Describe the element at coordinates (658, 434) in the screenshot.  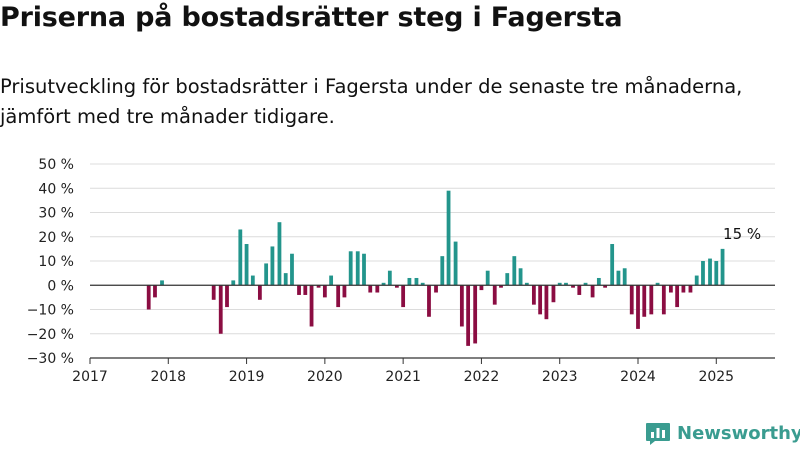
I see `chart-bar-logo-icon` at that location.